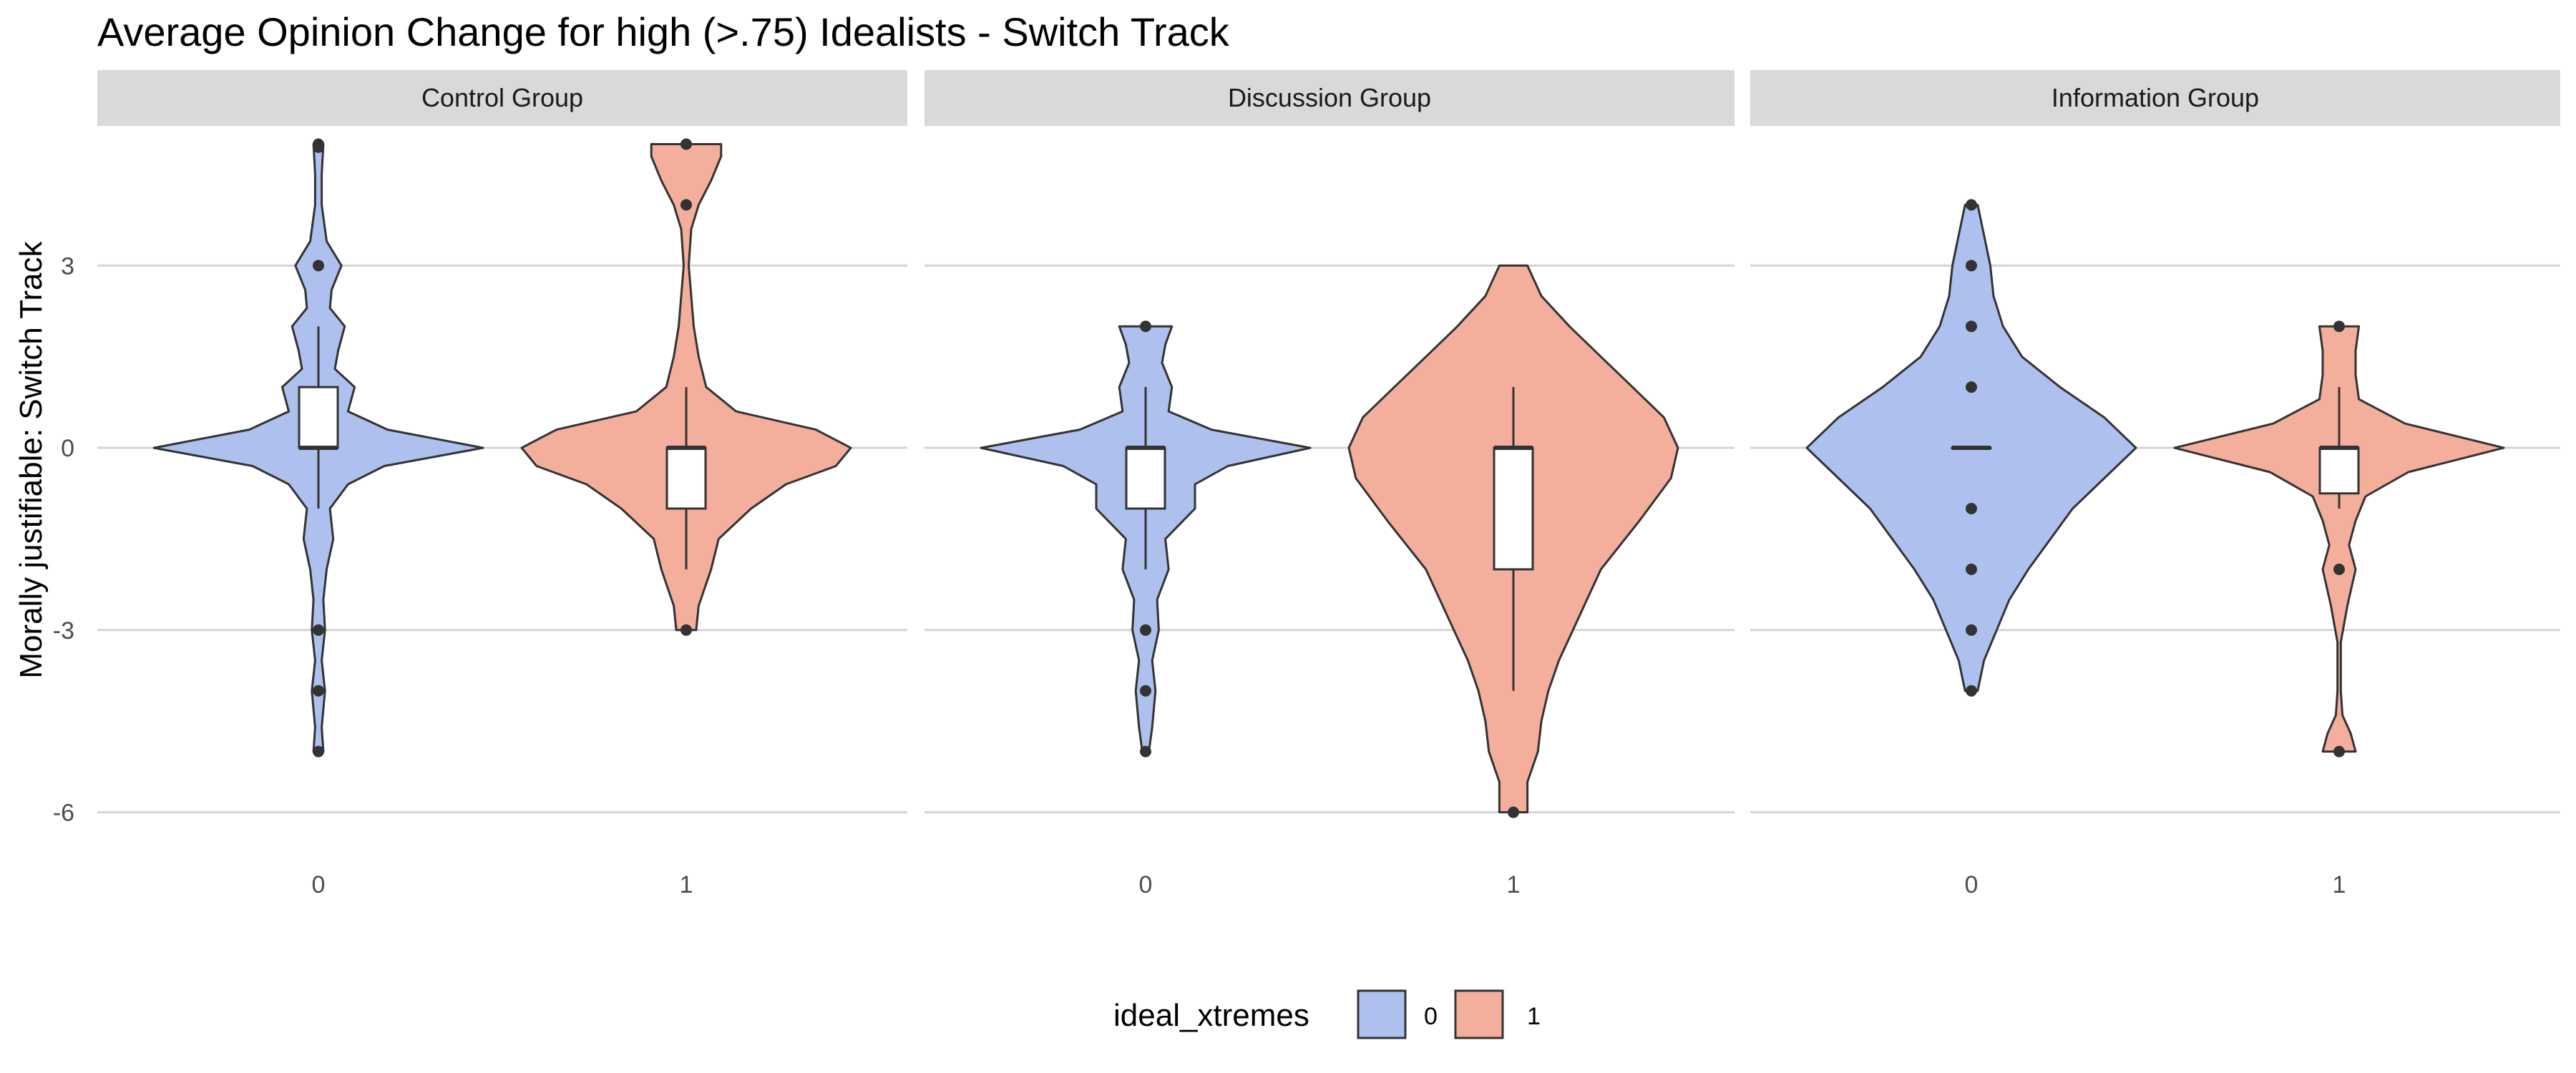 This screenshot has width=2576, height=1073. I want to click on y-tick-label: 0, so click(67, 448).